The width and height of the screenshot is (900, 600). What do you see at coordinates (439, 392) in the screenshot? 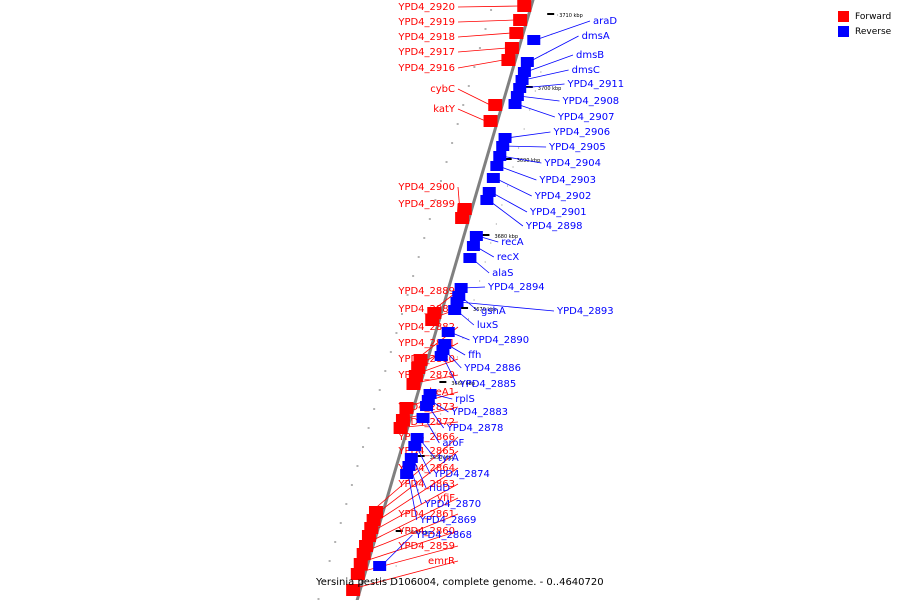
I see `forward-gene-label: pheA1` at bounding box center [439, 392].